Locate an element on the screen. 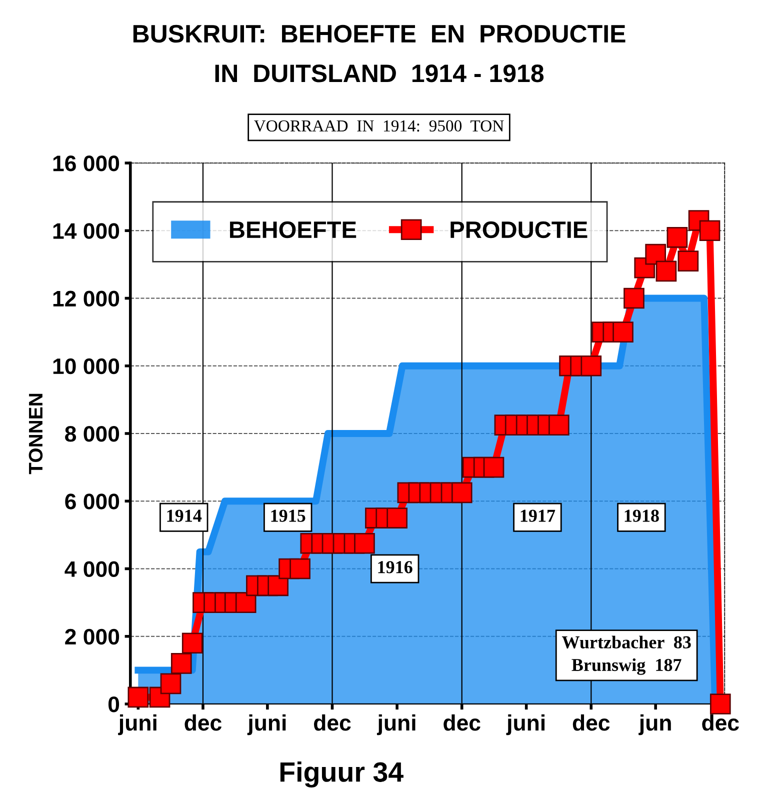  legend-label: BEHOEFTE is located at coordinates (293, 229).